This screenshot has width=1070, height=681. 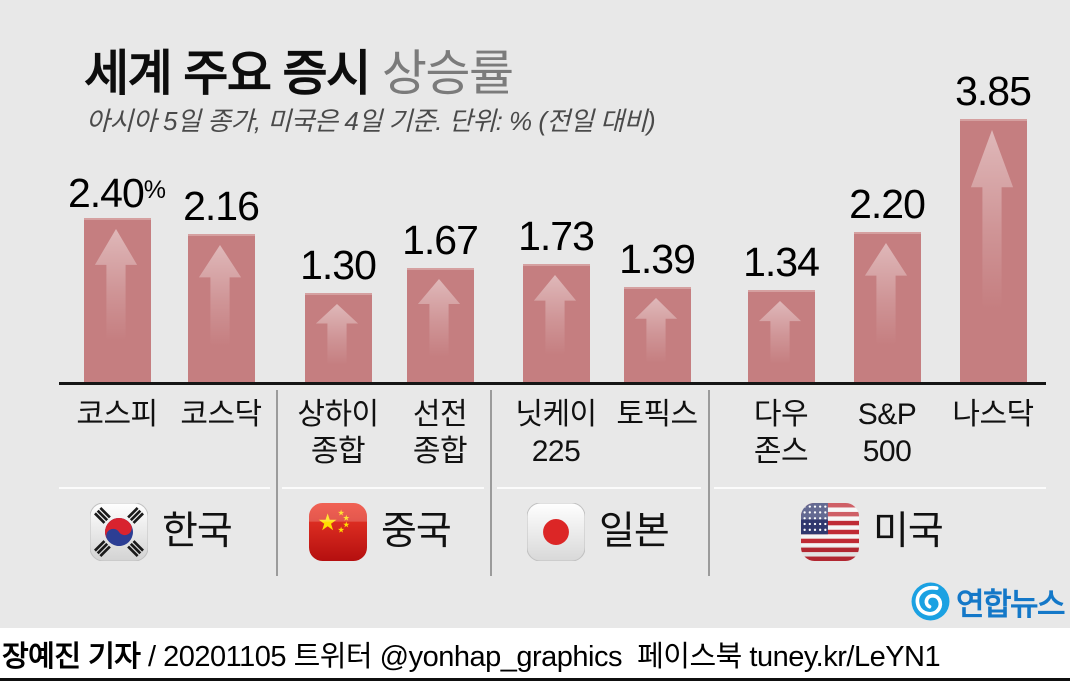 I want to click on page-title: 세계 주요 증시 상승률, so click(x=299, y=69).